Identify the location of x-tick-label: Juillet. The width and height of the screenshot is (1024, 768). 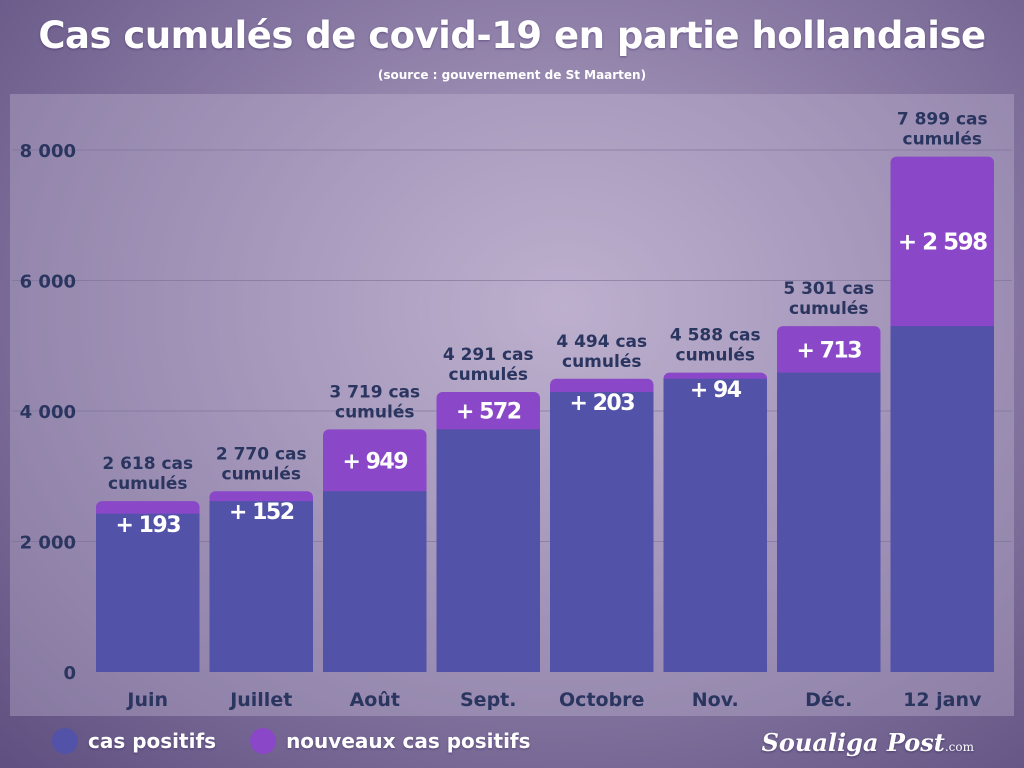
(260, 700).